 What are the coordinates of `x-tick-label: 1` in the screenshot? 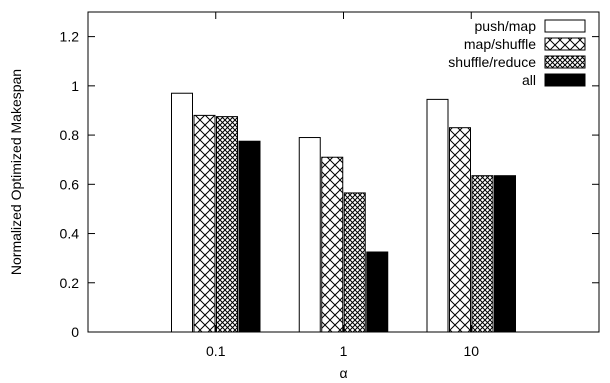 It's located at (344, 351).